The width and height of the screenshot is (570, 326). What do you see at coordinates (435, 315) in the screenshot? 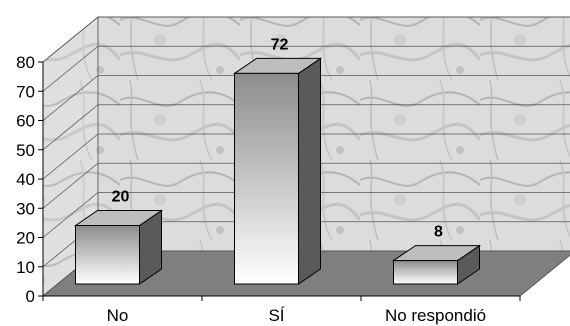
I see `x-tick-label-2: No respondió` at bounding box center [435, 315].